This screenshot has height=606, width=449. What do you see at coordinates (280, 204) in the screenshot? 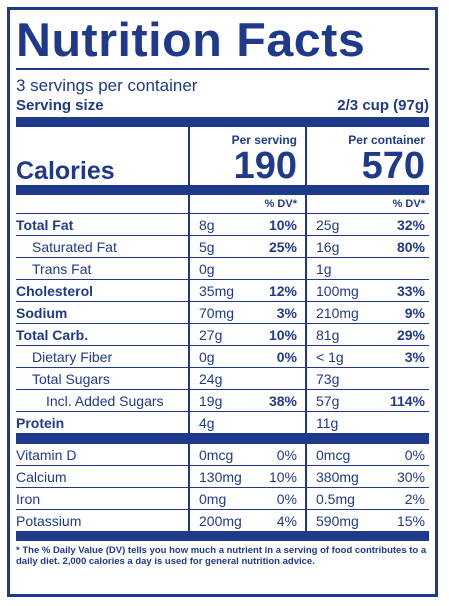
I see `dv-header-per-serving: % DV*` at bounding box center [280, 204].